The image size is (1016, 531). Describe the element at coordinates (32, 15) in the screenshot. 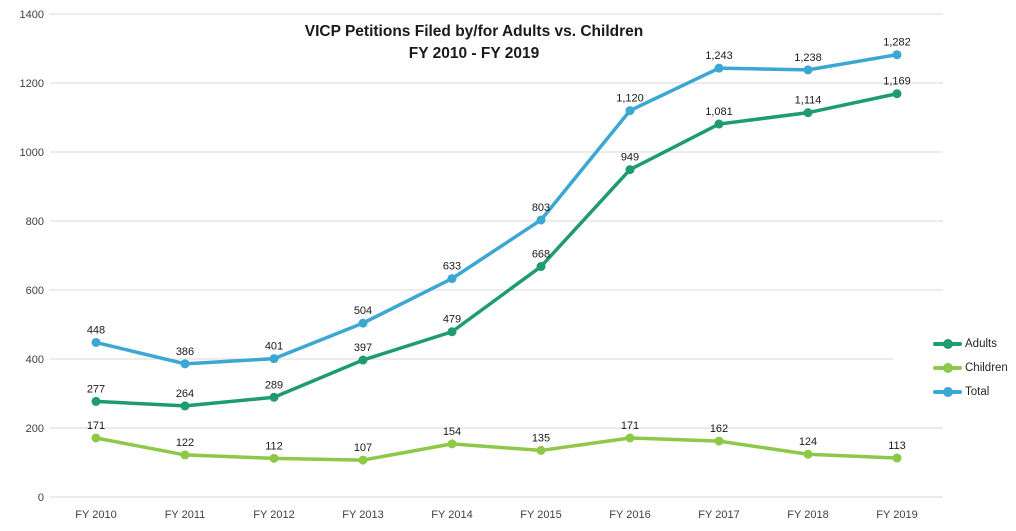

I see `y-tick-label: 1400` at that location.